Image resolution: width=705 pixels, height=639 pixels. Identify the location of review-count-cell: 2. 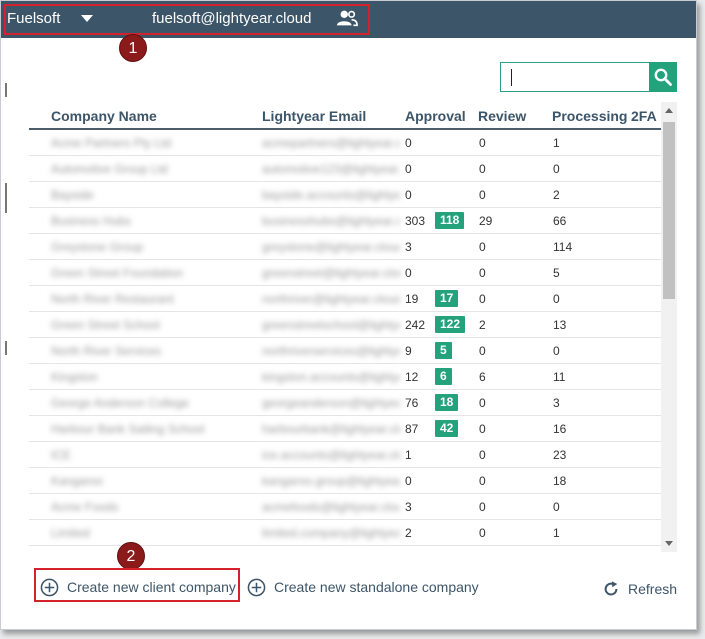
(482, 325).